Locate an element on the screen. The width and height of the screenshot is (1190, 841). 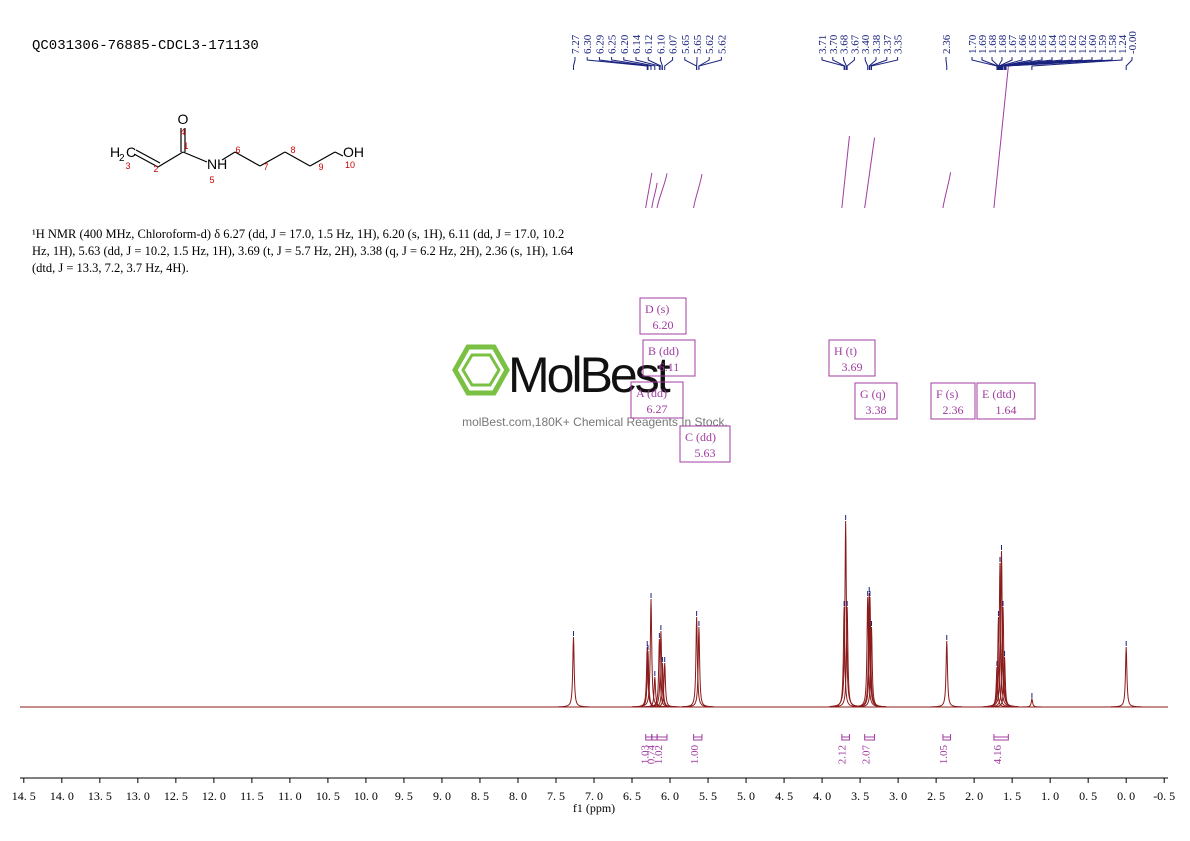
atom-number: 3 is located at coordinates (127, 166).